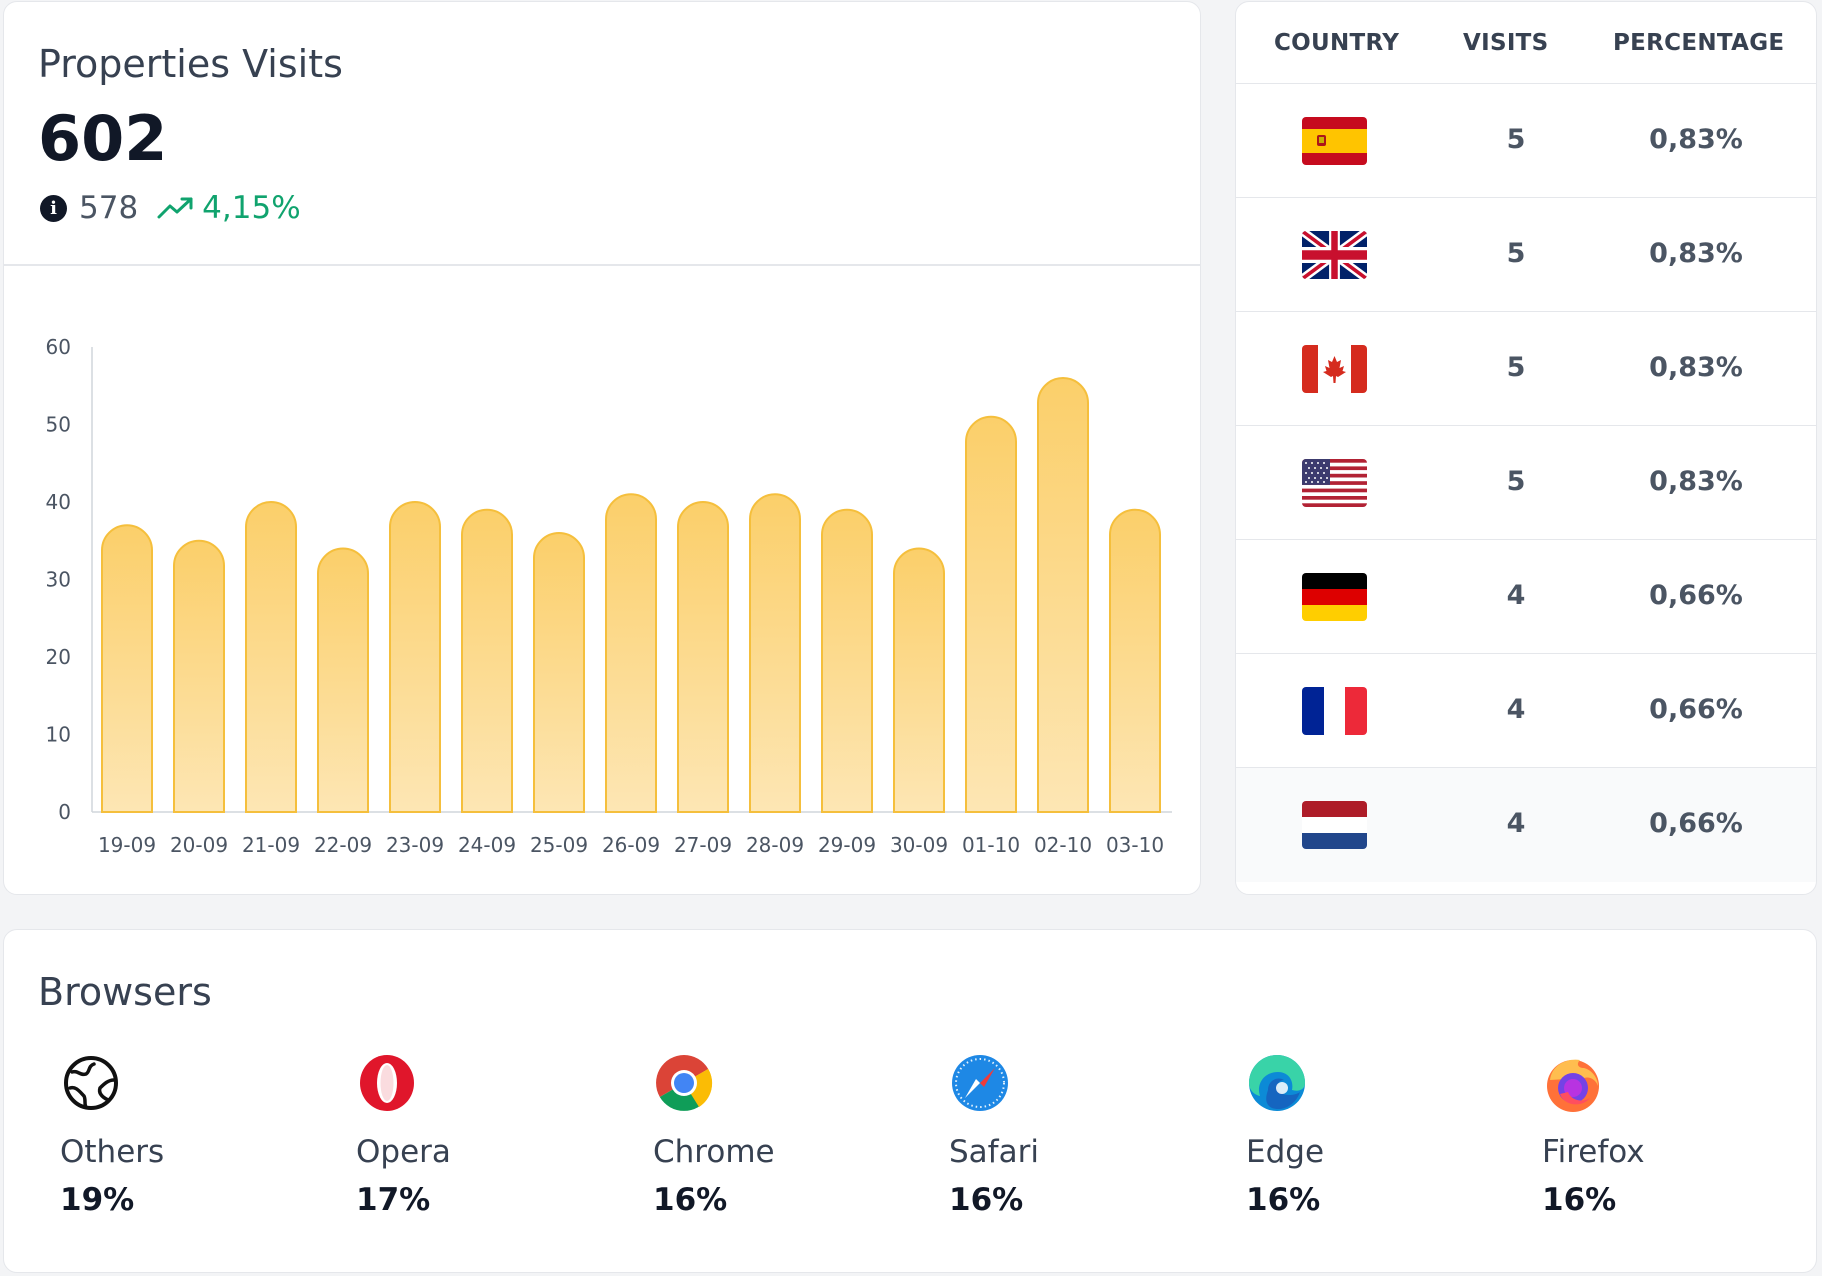  What do you see at coordinates (1334, 255) in the screenshot?
I see `united-kingdom-flag` at bounding box center [1334, 255].